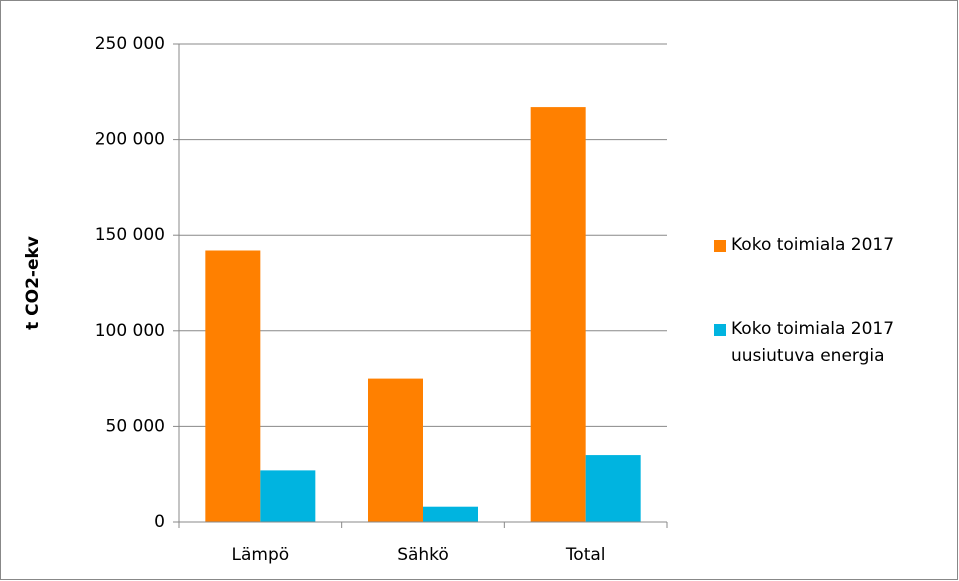 Image resolution: width=959 pixels, height=581 pixels. I want to click on legend-item: Koko toimiala 2017, so click(834, 245).